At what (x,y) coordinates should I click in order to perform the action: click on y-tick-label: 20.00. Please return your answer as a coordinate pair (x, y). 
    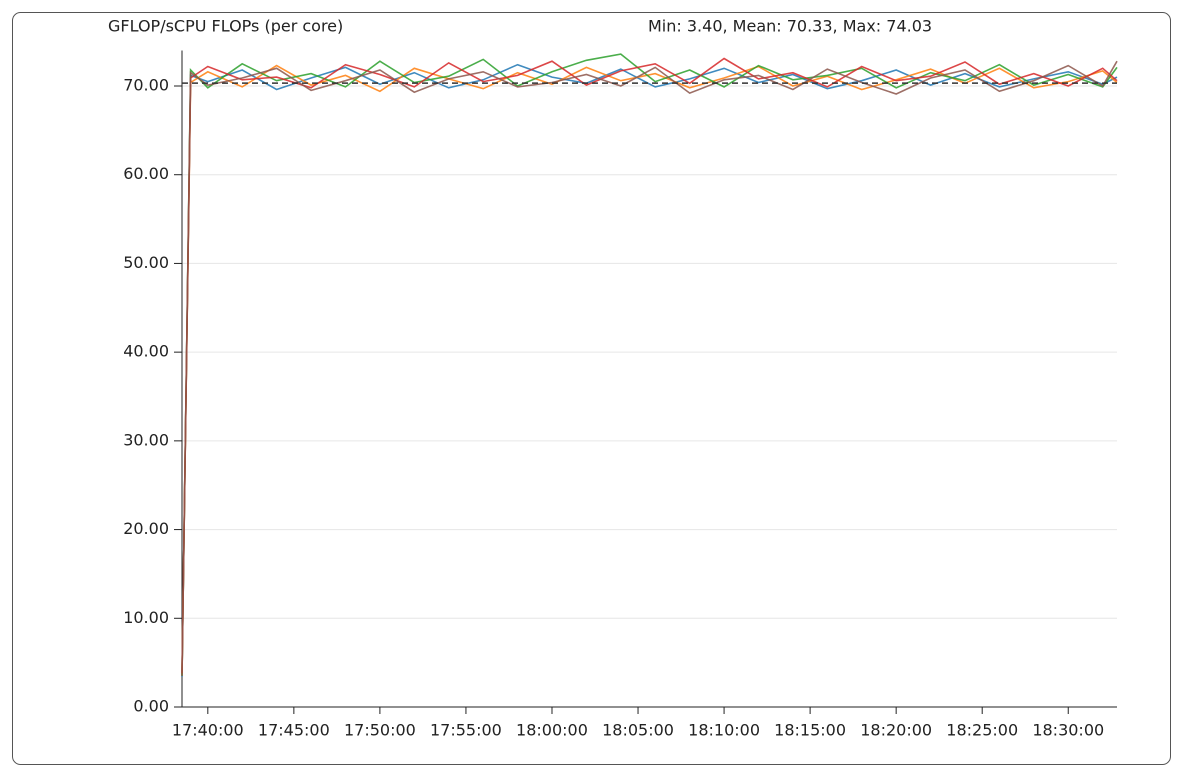
    Looking at the image, I should click on (146, 528).